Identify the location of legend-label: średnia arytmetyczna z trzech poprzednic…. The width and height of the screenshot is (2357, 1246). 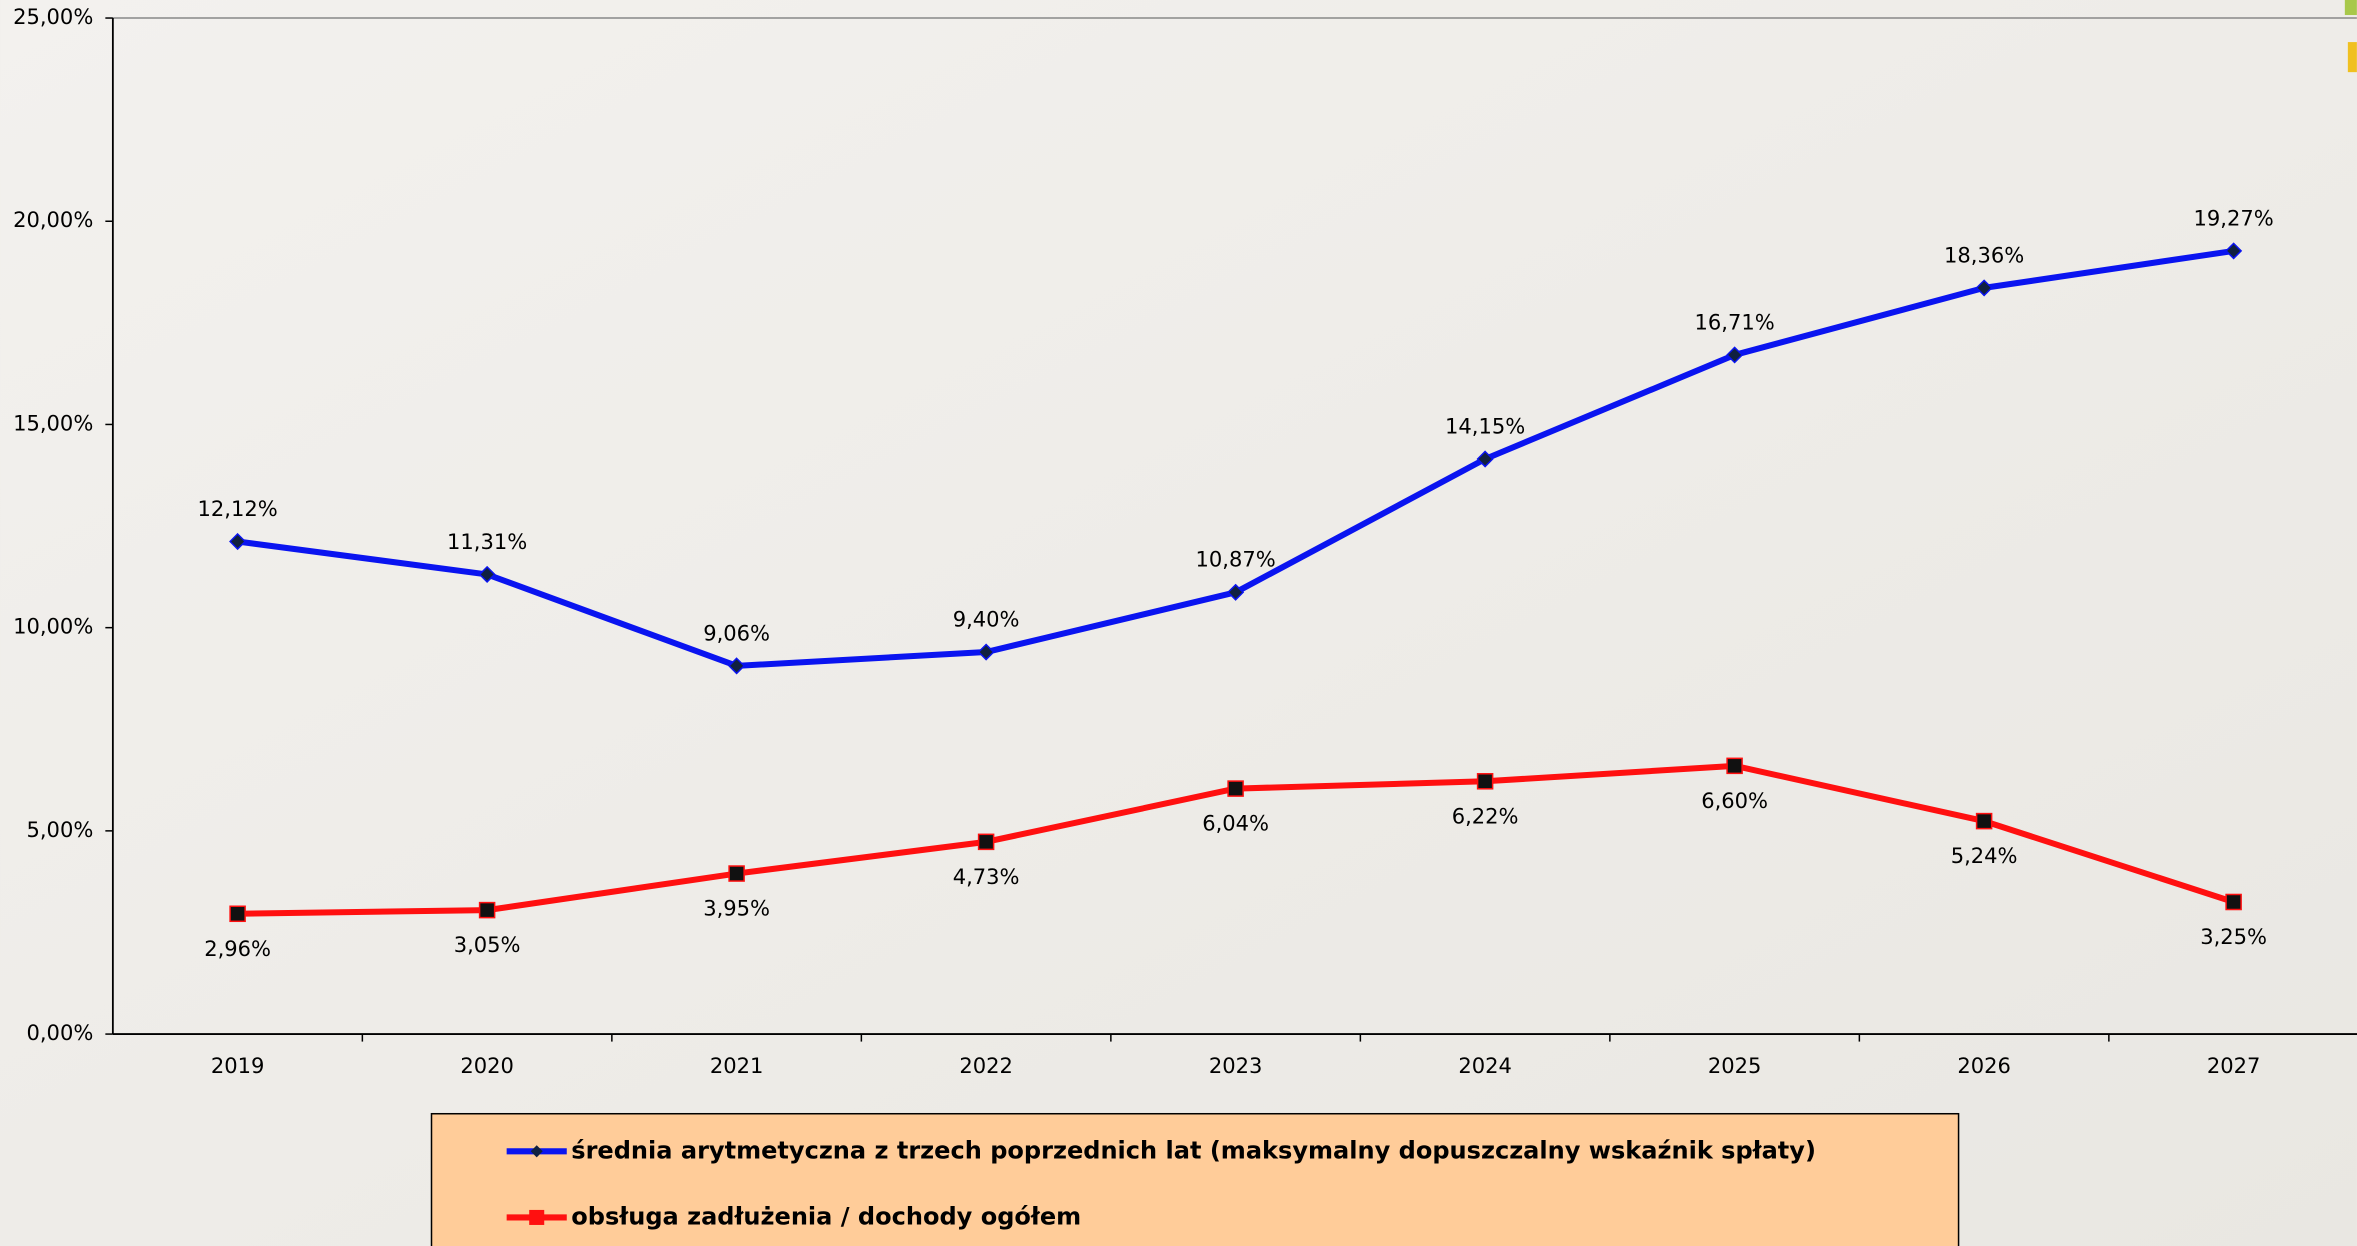
(1193, 1150).